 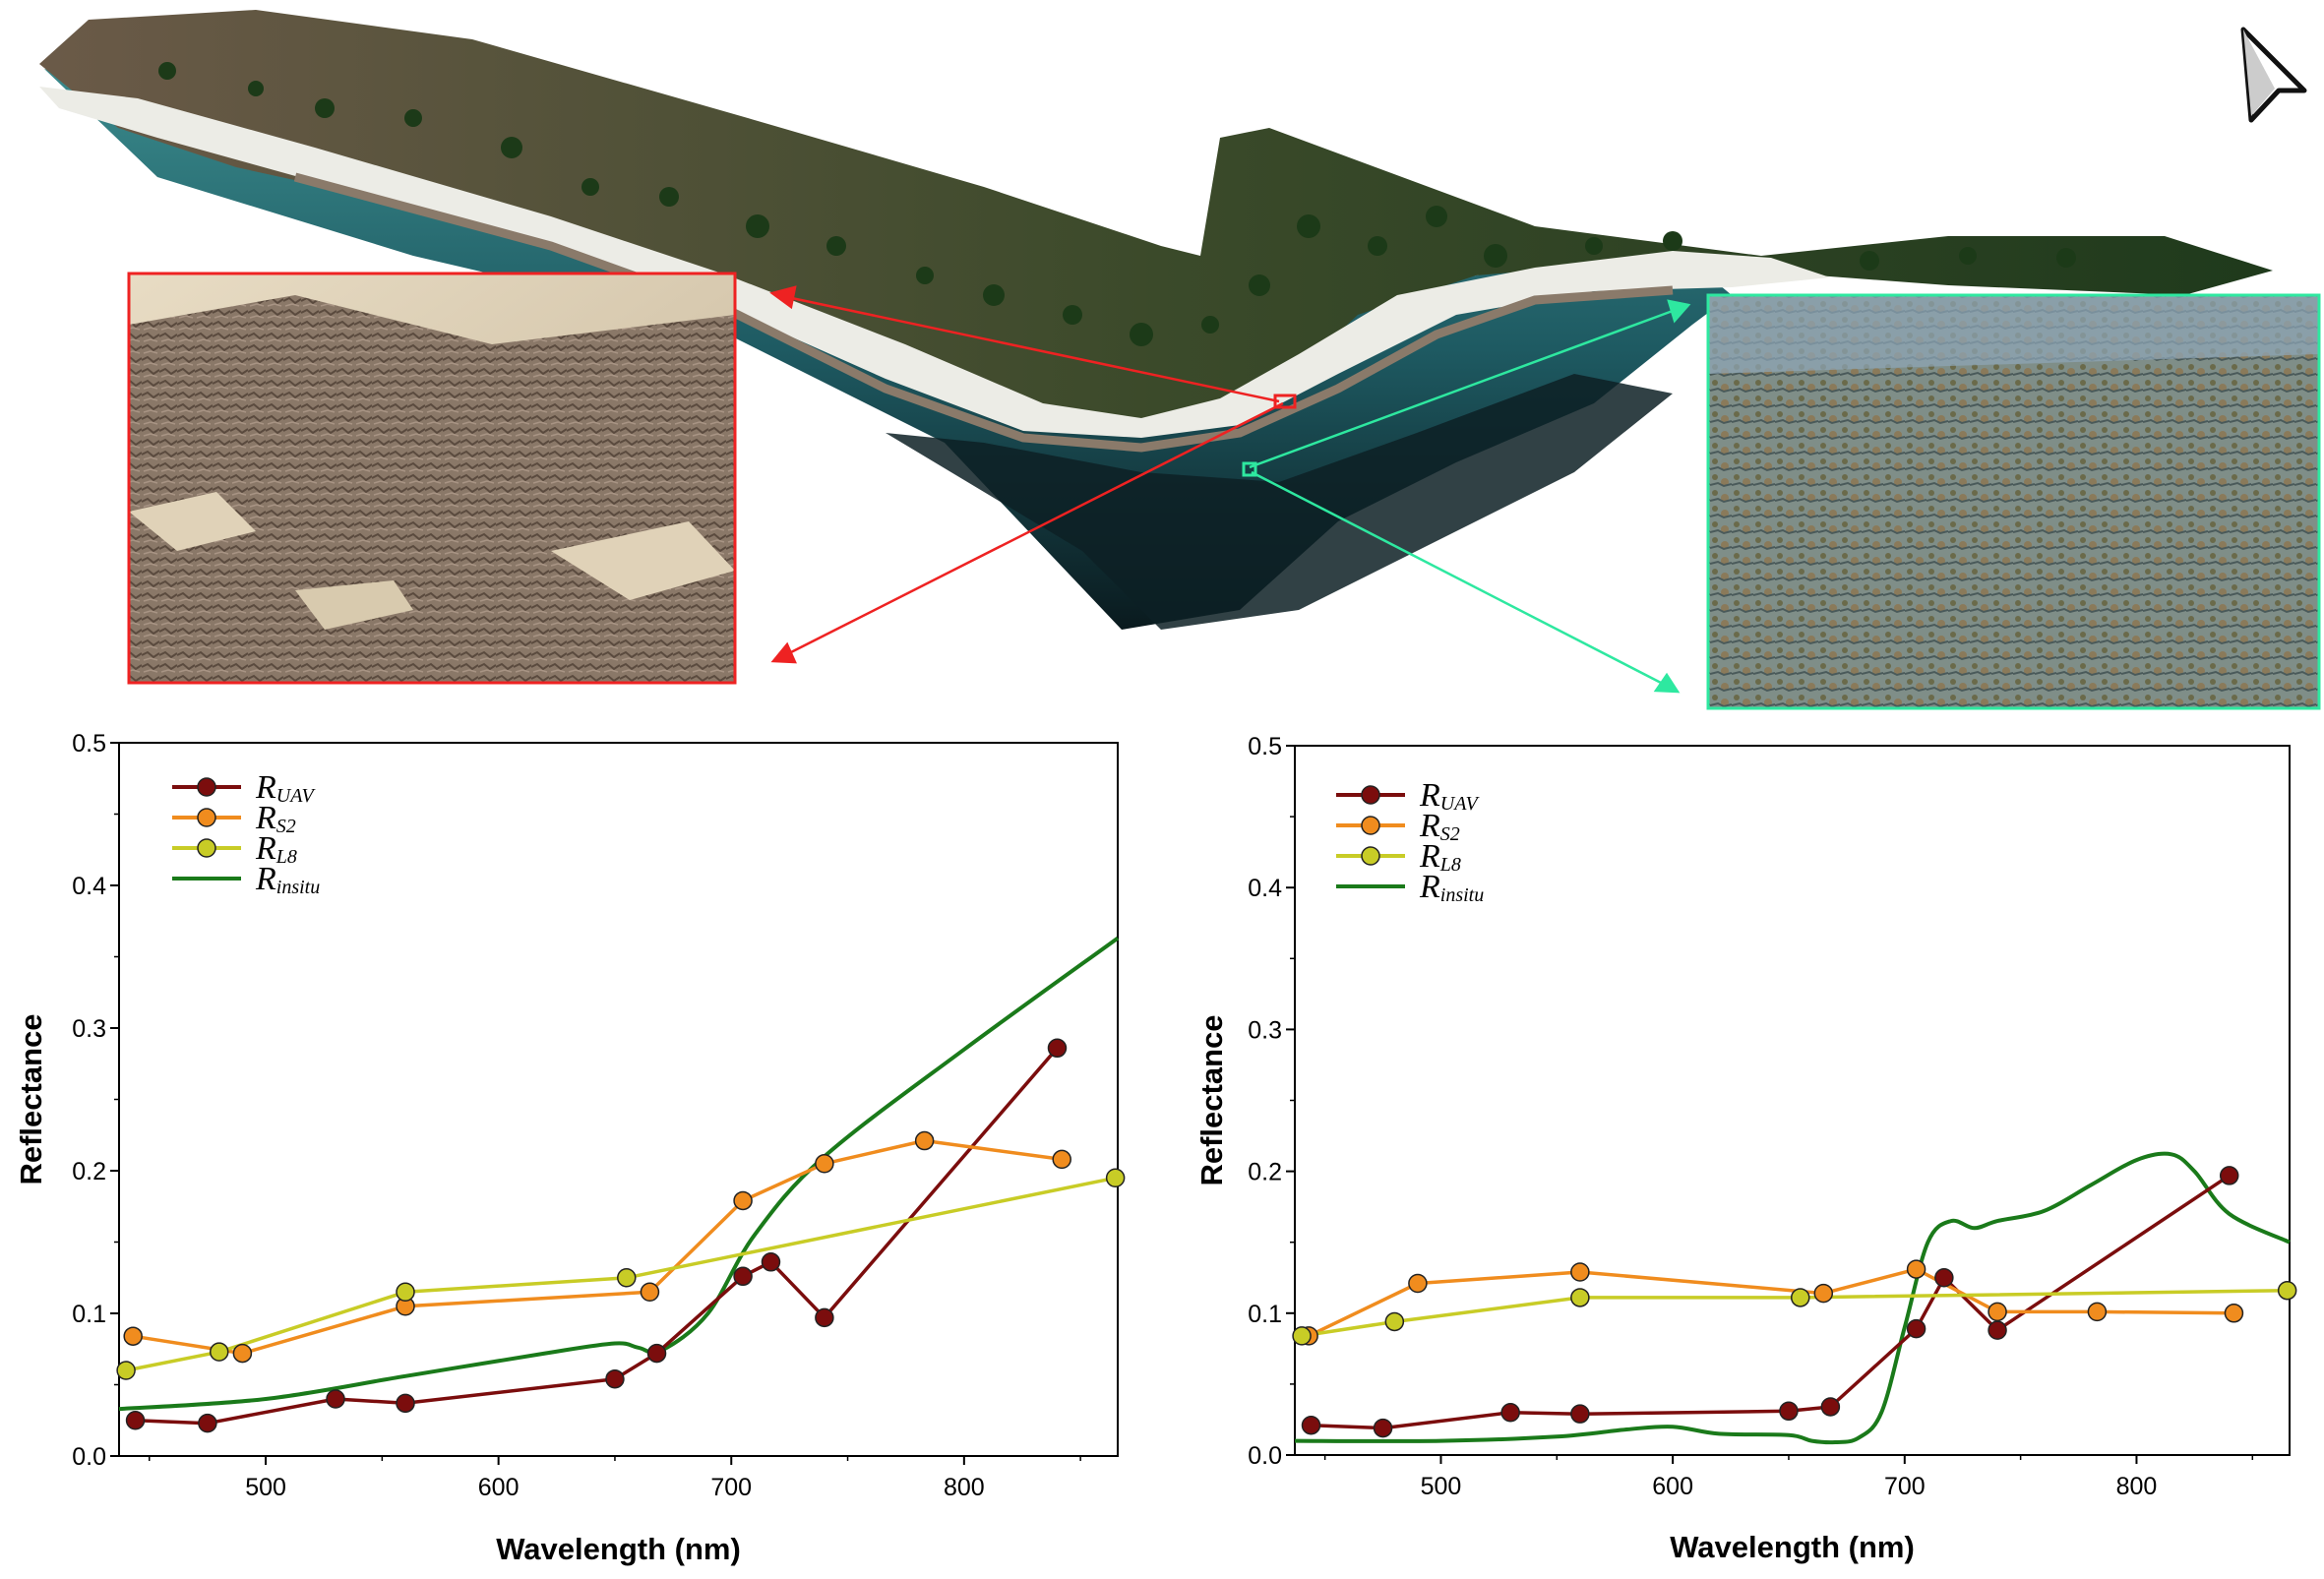 I want to click on green-sample-marker, so click(x=1249, y=469).